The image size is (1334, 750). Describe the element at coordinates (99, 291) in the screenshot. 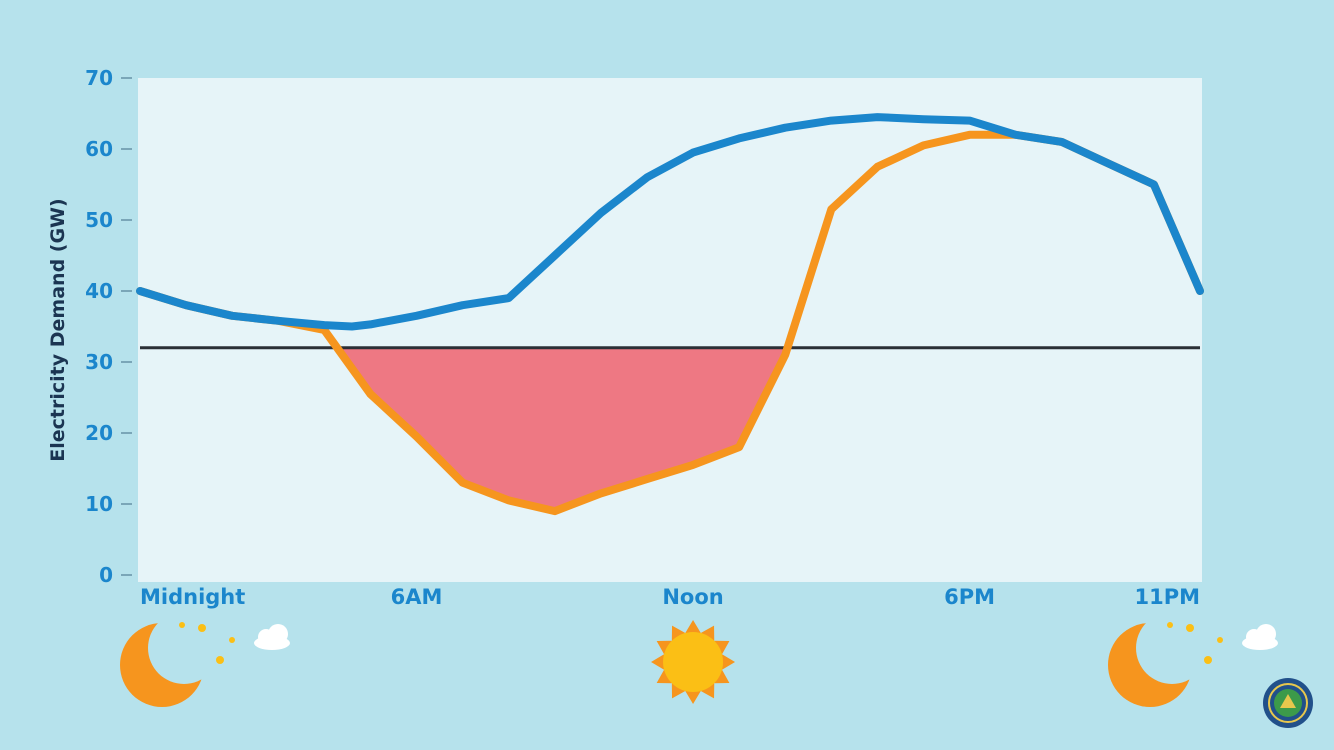

I see `y-tick-label: 40` at that location.